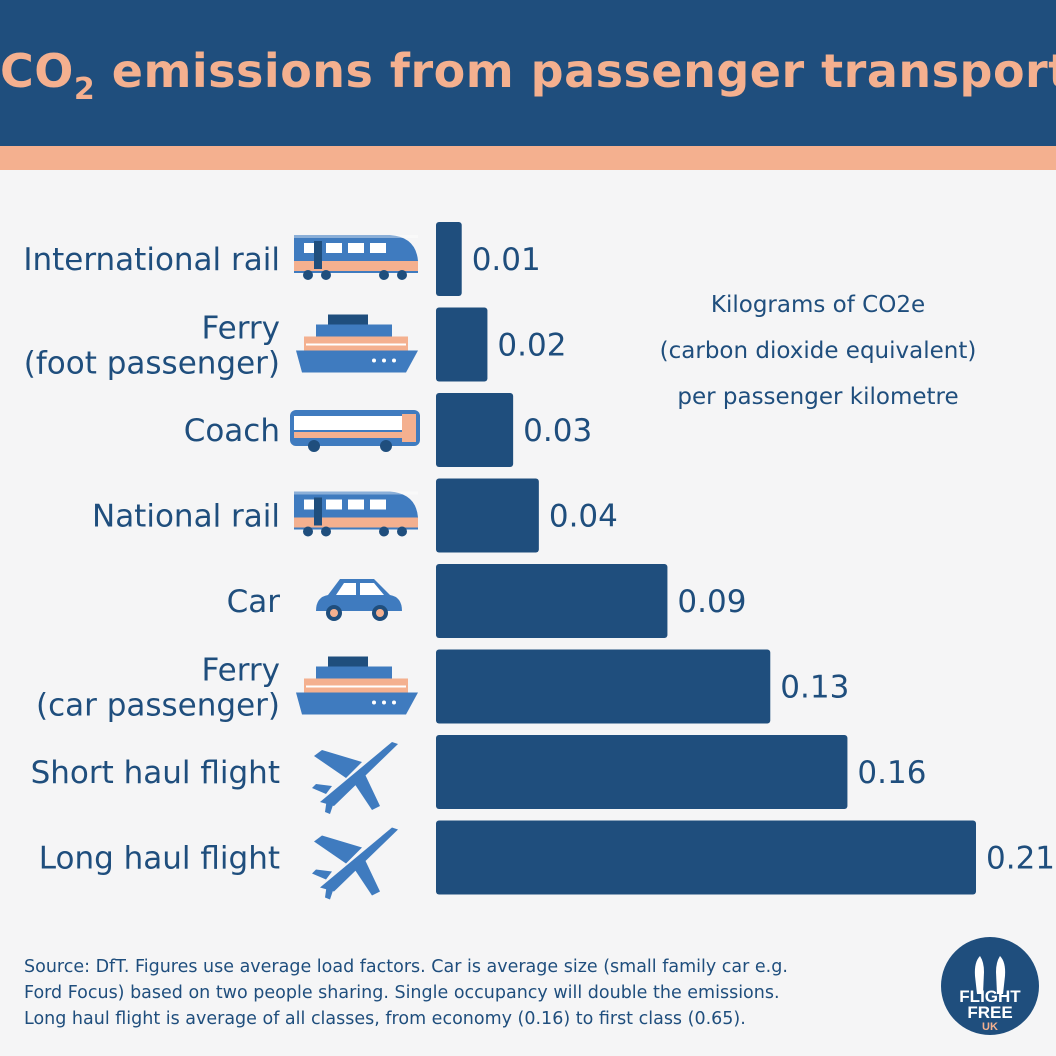 The height and width of the screenshot is (1056, 1056). Describe the element at coordinates (818, 305) in the screenshot. I see `unit-line-1: Kilograms of CO2e` at that location.